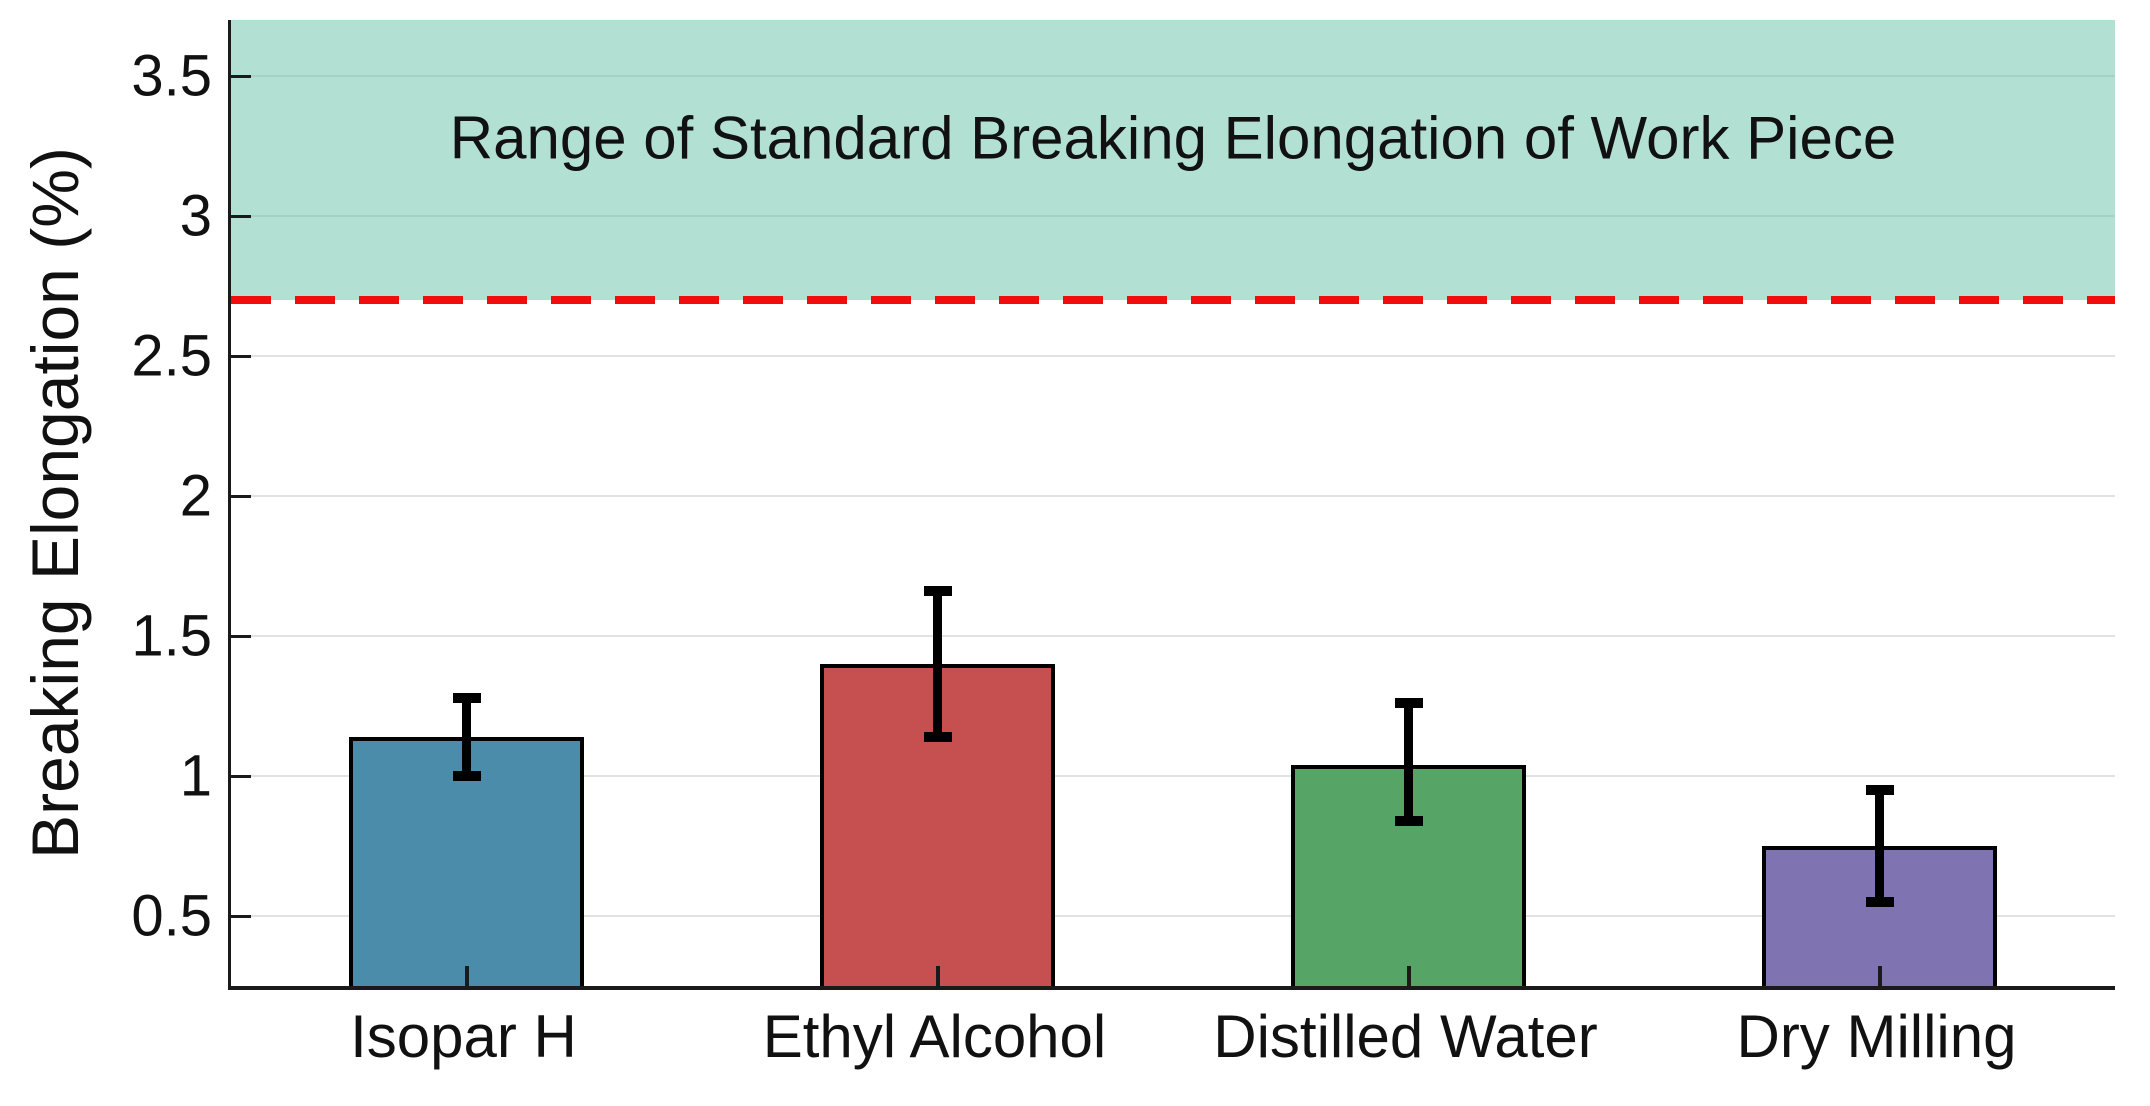 This screenshot has height=1106, width=2150. Describe the element at coordinates (1879, 846) in the screenshot. I see `error-bar-dry-milling` at that location.